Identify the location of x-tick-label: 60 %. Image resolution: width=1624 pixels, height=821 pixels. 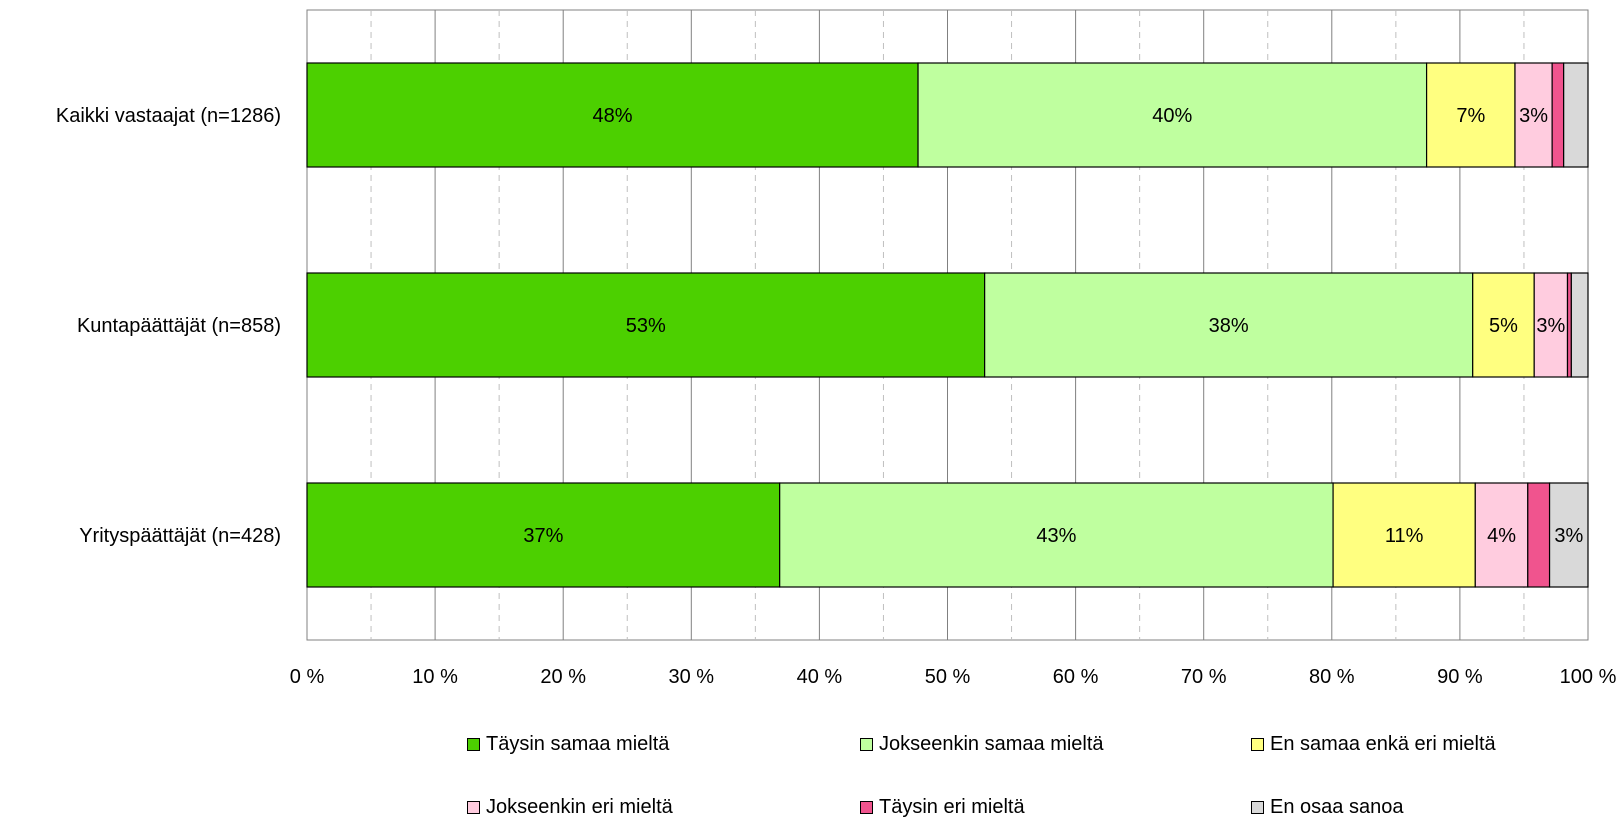
(1076, 677).